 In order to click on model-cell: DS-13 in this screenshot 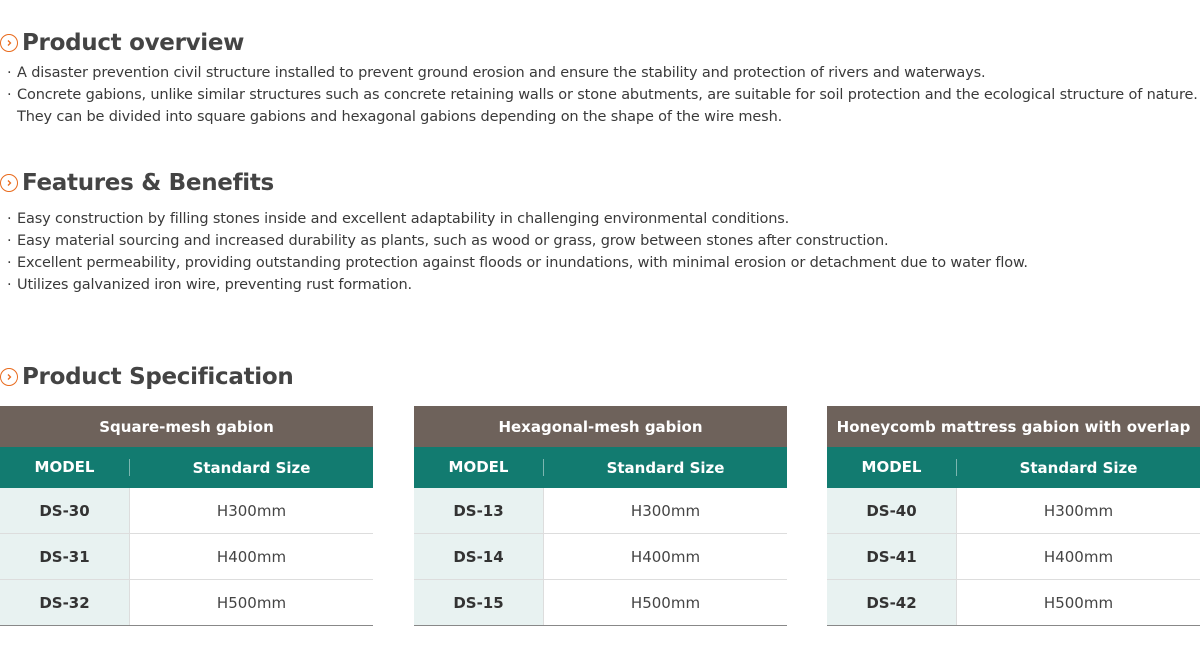, I will do `click(479, 510)`.